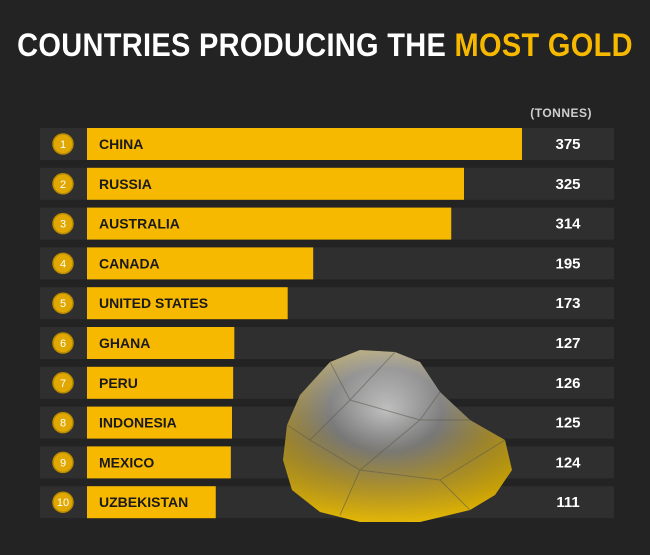  I want to click on rank-number: 4, so click(63, 264).